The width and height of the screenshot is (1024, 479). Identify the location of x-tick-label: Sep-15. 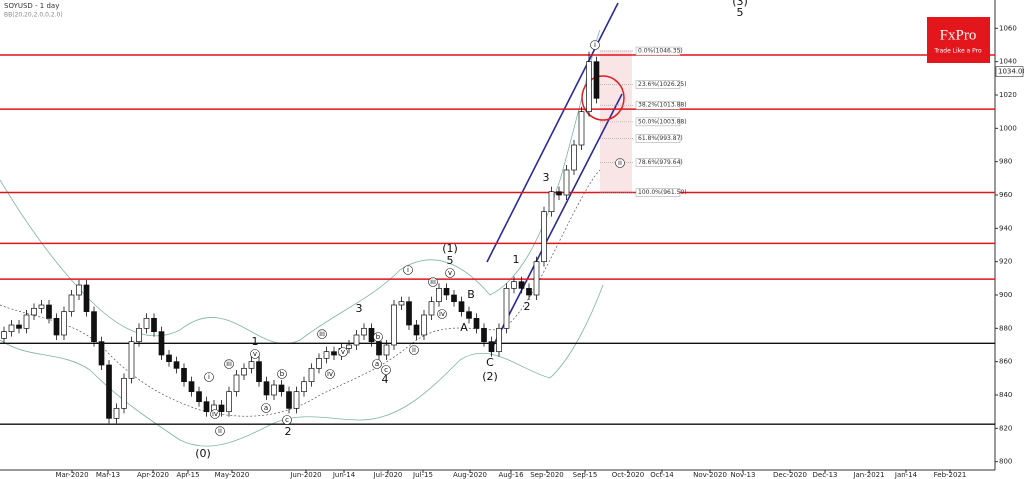
(585, 475).